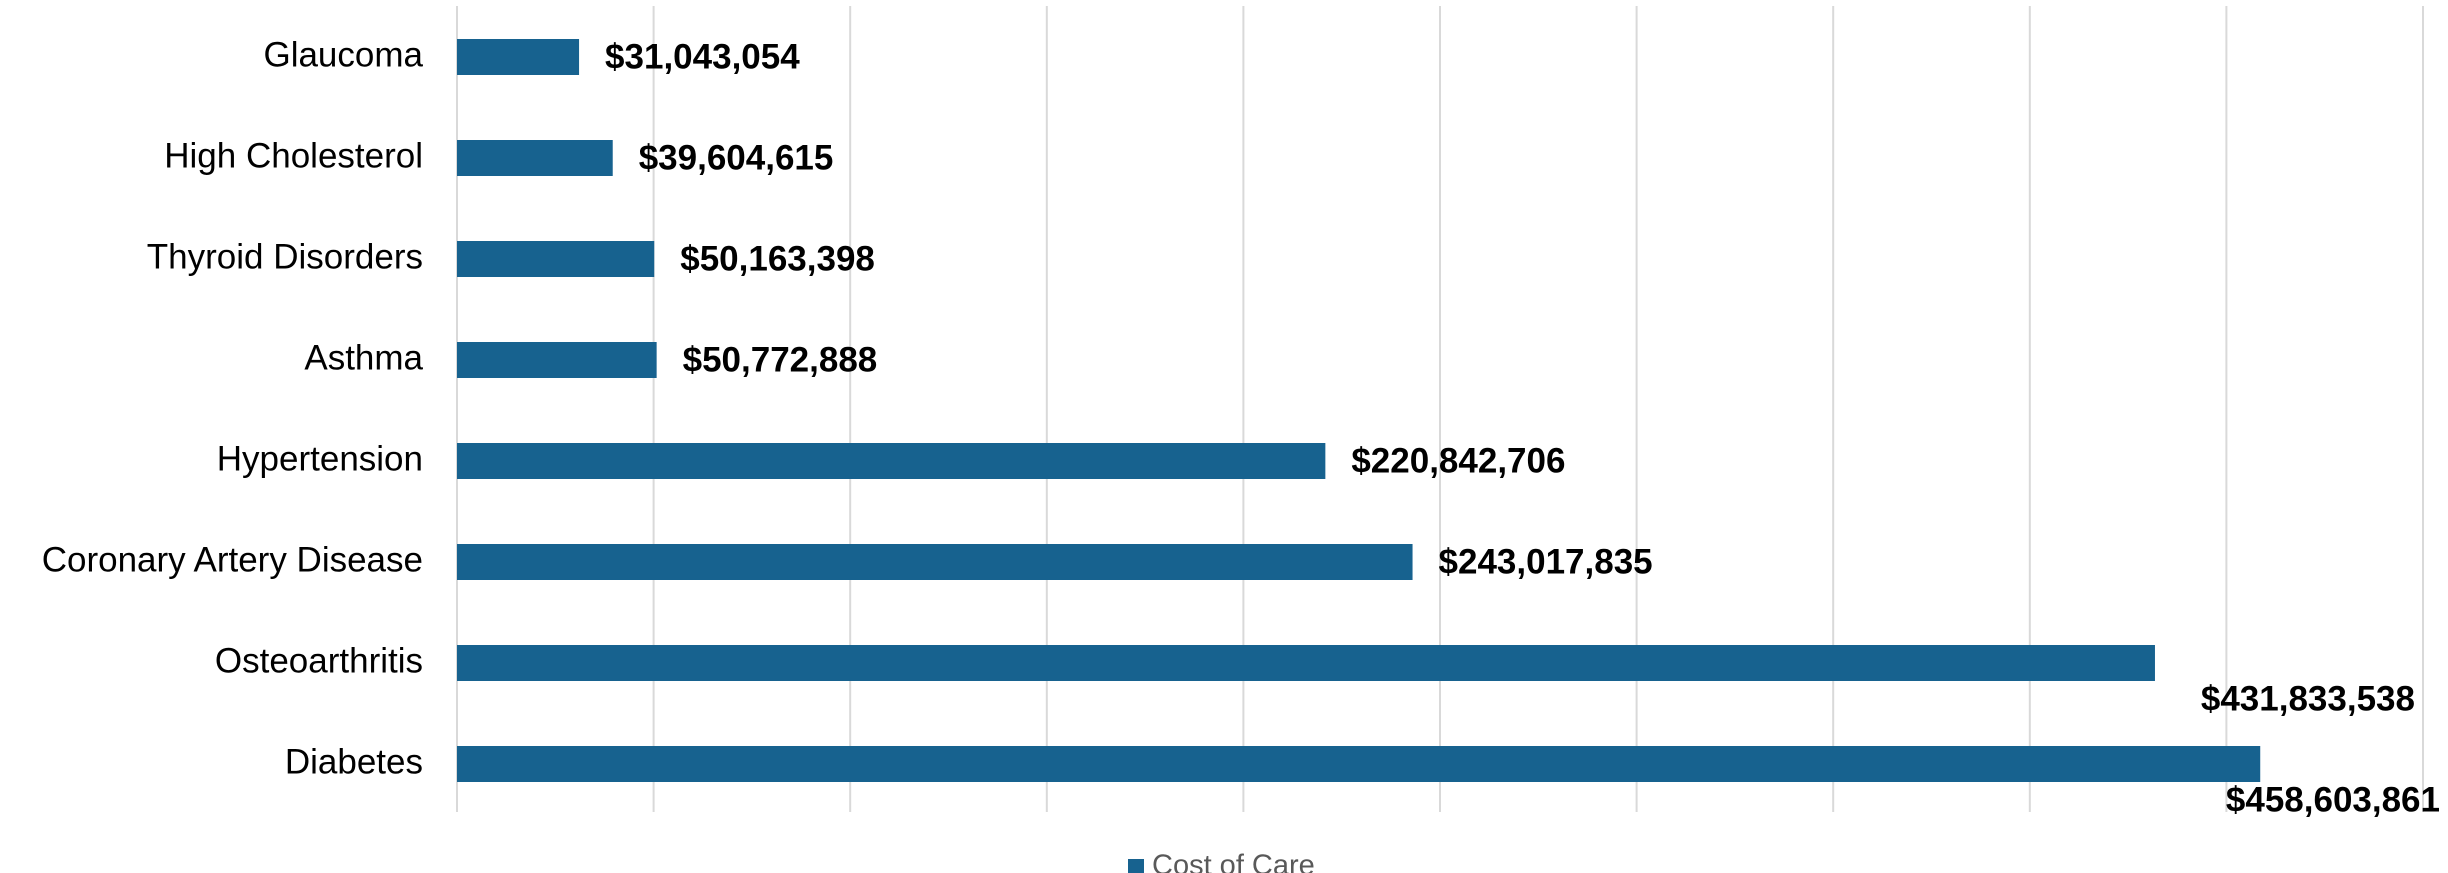  Describe the element at coordinates (2333, 799) in the screenshot. I see `data-label: $458,603,861` at that location.